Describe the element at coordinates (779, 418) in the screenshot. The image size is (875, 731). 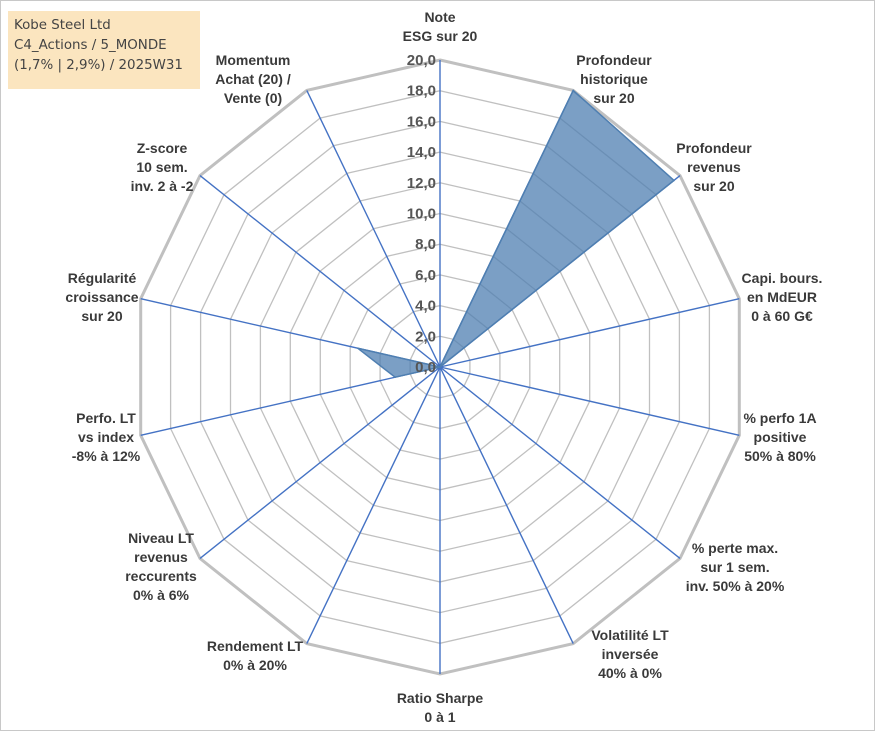
I see `axis-label: % perfo 1A` at that location.